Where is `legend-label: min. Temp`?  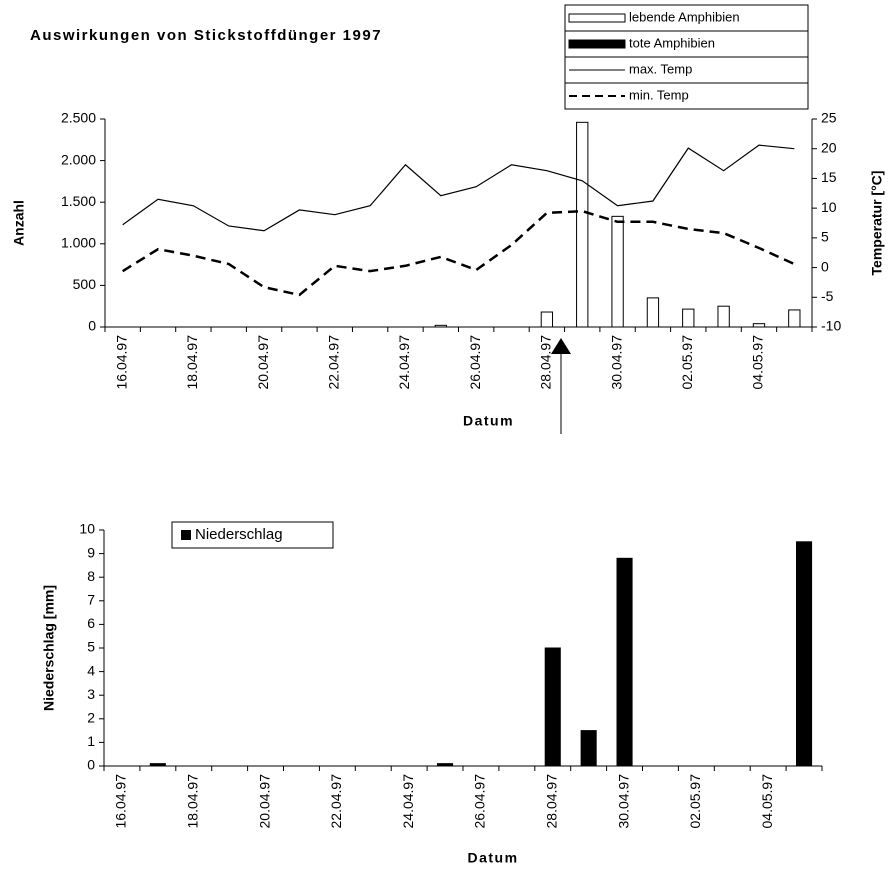
legend-label: min. Temp is located at coordinates (659, 94).